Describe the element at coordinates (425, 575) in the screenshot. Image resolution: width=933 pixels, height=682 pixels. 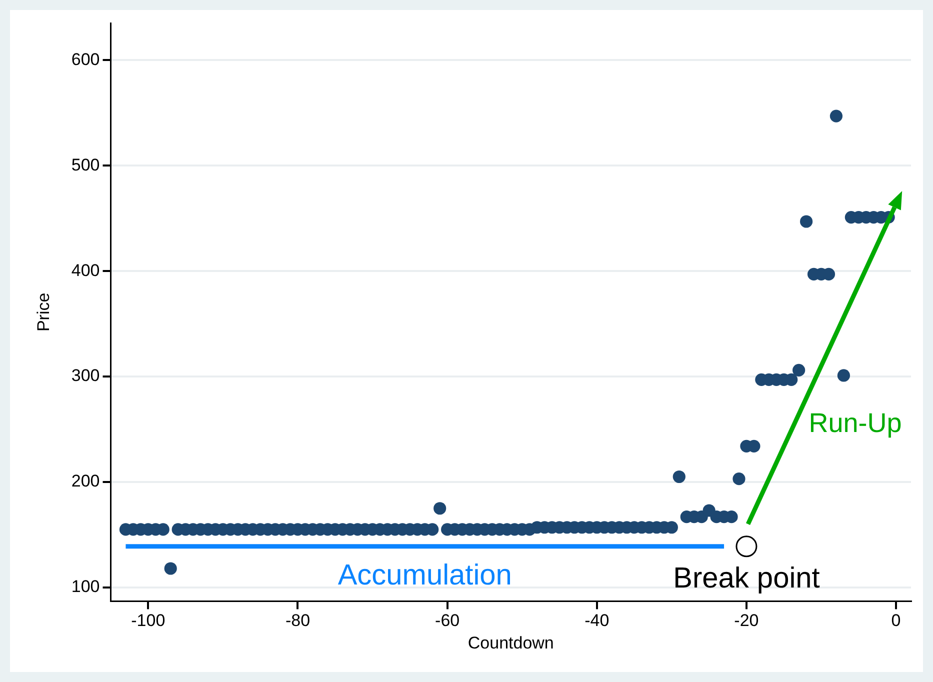
I see `series-label: Accumulation` at that location.